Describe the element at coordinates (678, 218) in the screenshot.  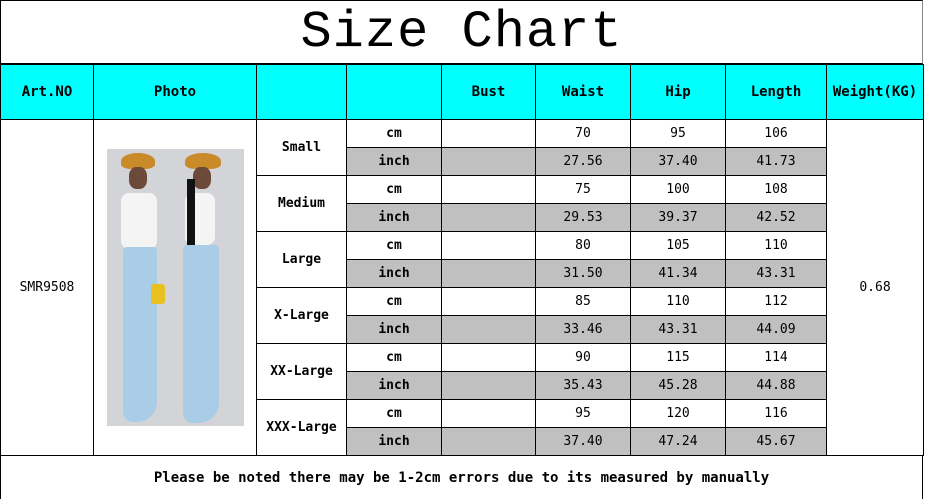
I see `hip-value: 39.37` at that location.